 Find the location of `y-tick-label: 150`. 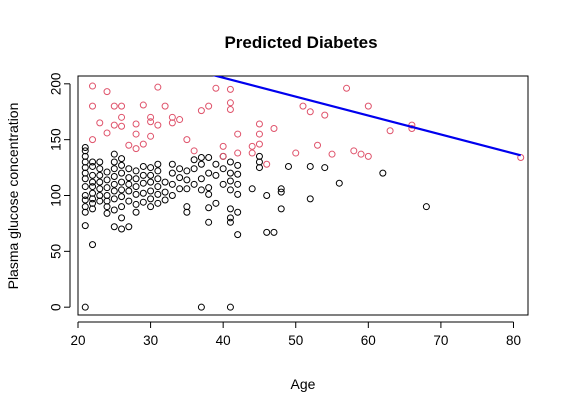

y-tick-label: 150 is located at coordinates (56, 139).